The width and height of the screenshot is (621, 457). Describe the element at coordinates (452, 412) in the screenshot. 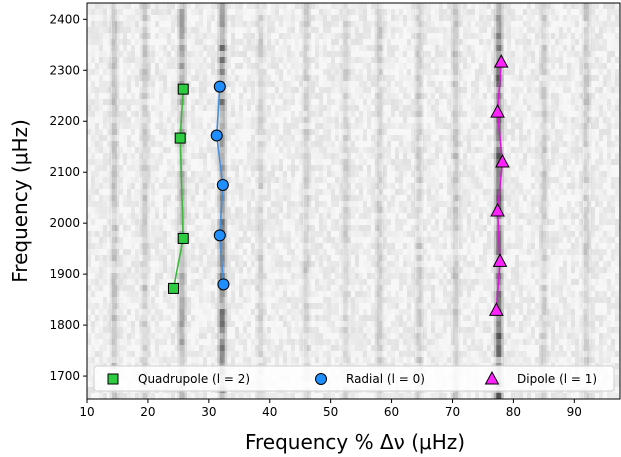

I see `x-tick-label: 70` at that location.